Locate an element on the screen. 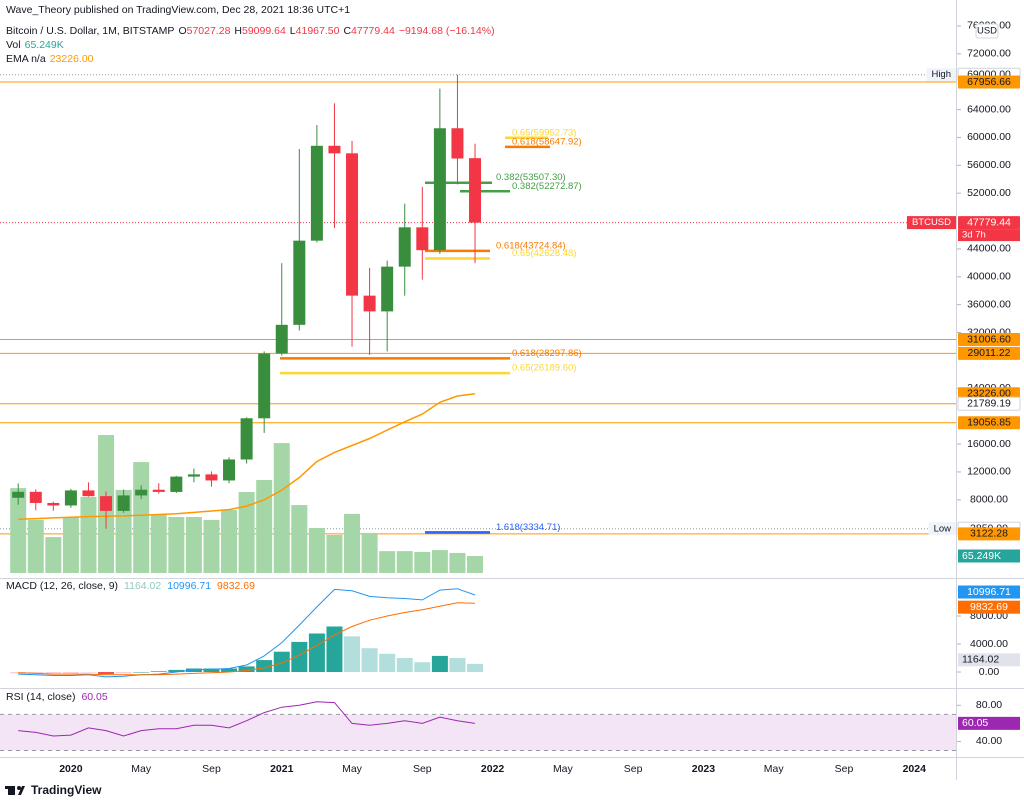 The height and width of the screenshot is (806, 1024). price-label-tag: High is located at coordinates (941, 74).